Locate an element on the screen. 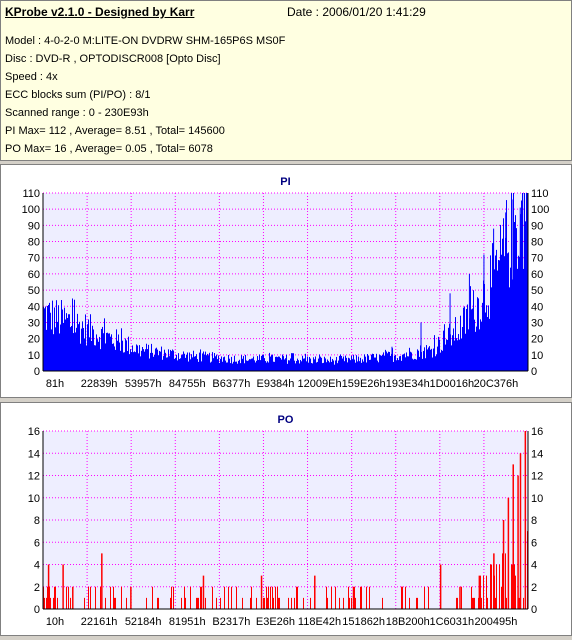  ecc-line: ECC blocks sum (PI/PO) : 8/1 is located at coordinates (78, 95).